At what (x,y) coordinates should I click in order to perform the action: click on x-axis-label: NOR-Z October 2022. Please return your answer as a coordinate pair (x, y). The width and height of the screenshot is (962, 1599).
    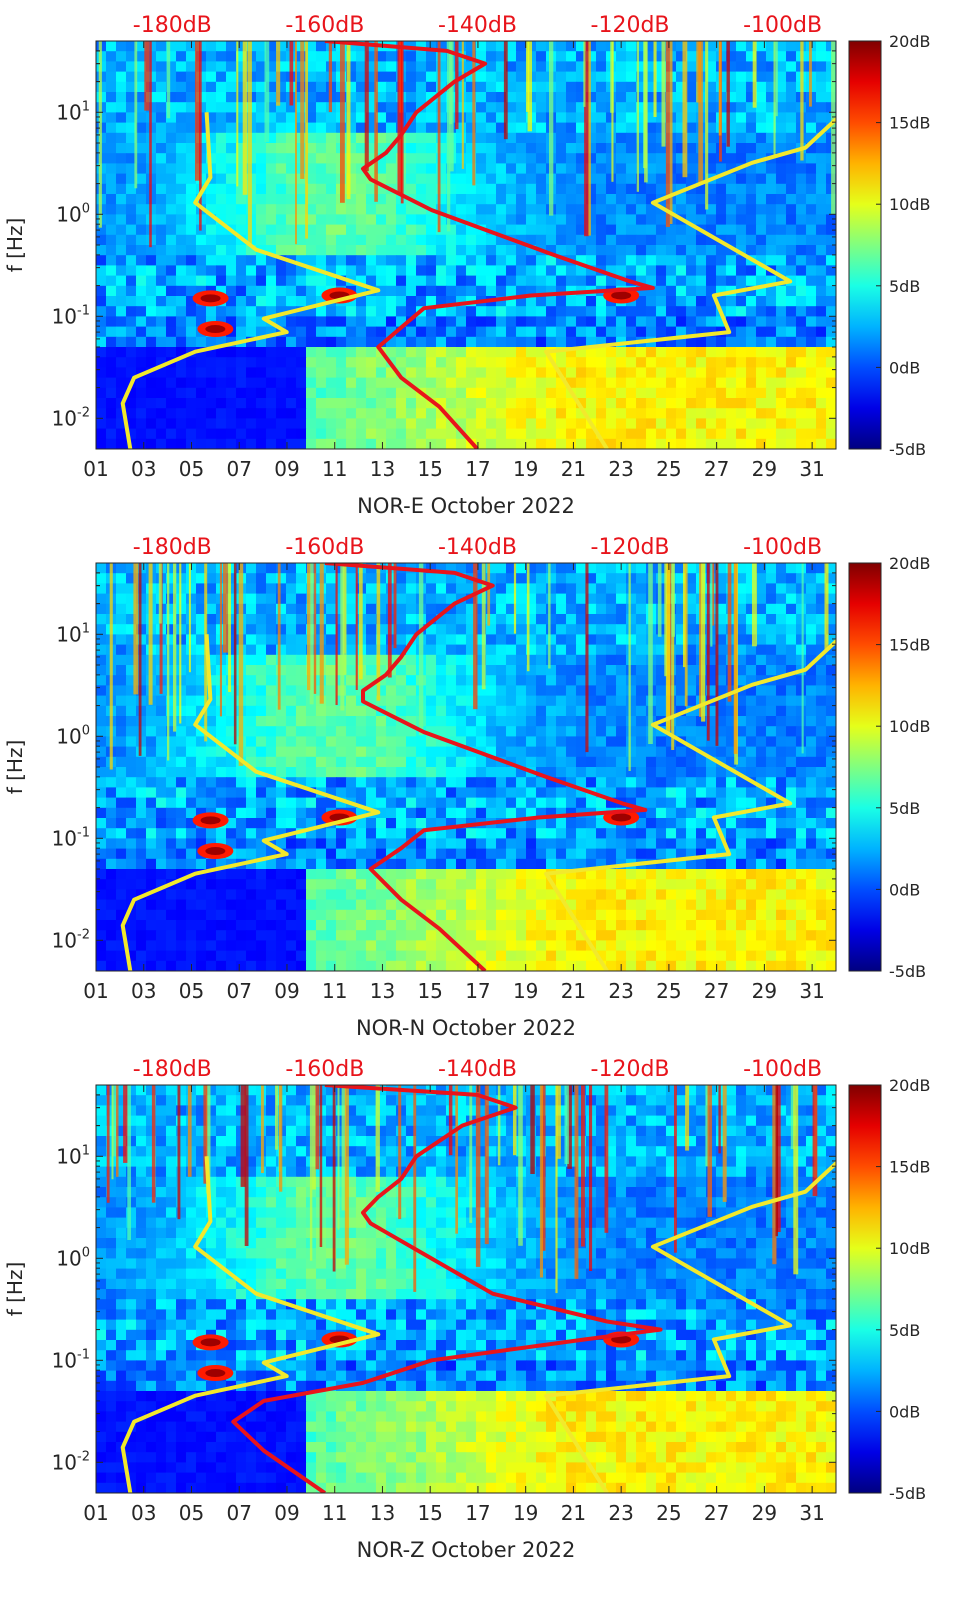
    Looking at the image, I should click on (466, 1550).